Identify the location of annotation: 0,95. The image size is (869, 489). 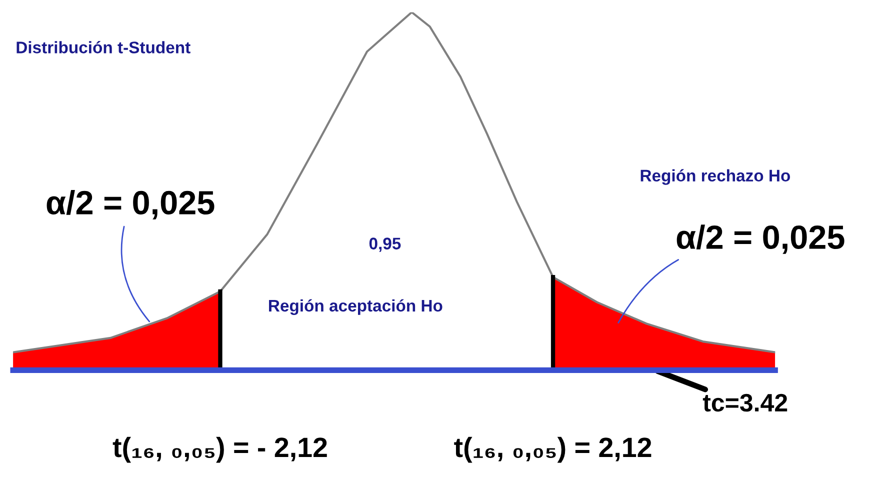
(385, 245).